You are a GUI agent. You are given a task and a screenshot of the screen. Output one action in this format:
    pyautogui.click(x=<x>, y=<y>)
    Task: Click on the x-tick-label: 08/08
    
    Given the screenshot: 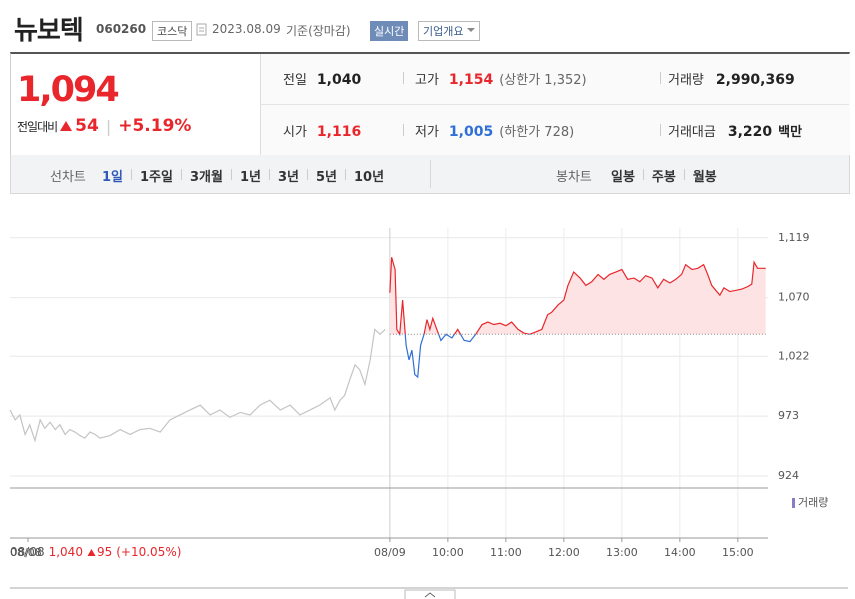 What is the action you would take?
    pyautogui.click(x=26, y=552)
    